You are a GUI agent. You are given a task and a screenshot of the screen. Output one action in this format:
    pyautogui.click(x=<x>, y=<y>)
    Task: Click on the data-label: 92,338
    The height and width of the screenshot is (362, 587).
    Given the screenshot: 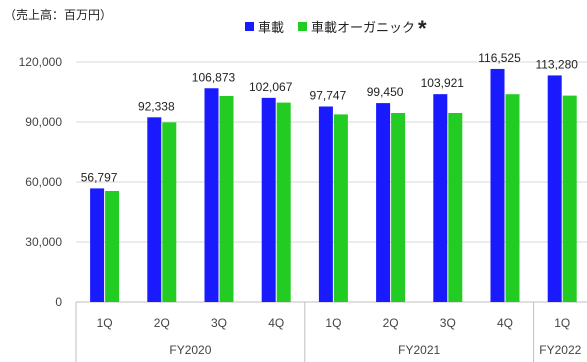 What is the action you would take?
    pyautogui.click(x=156, y=106)
    